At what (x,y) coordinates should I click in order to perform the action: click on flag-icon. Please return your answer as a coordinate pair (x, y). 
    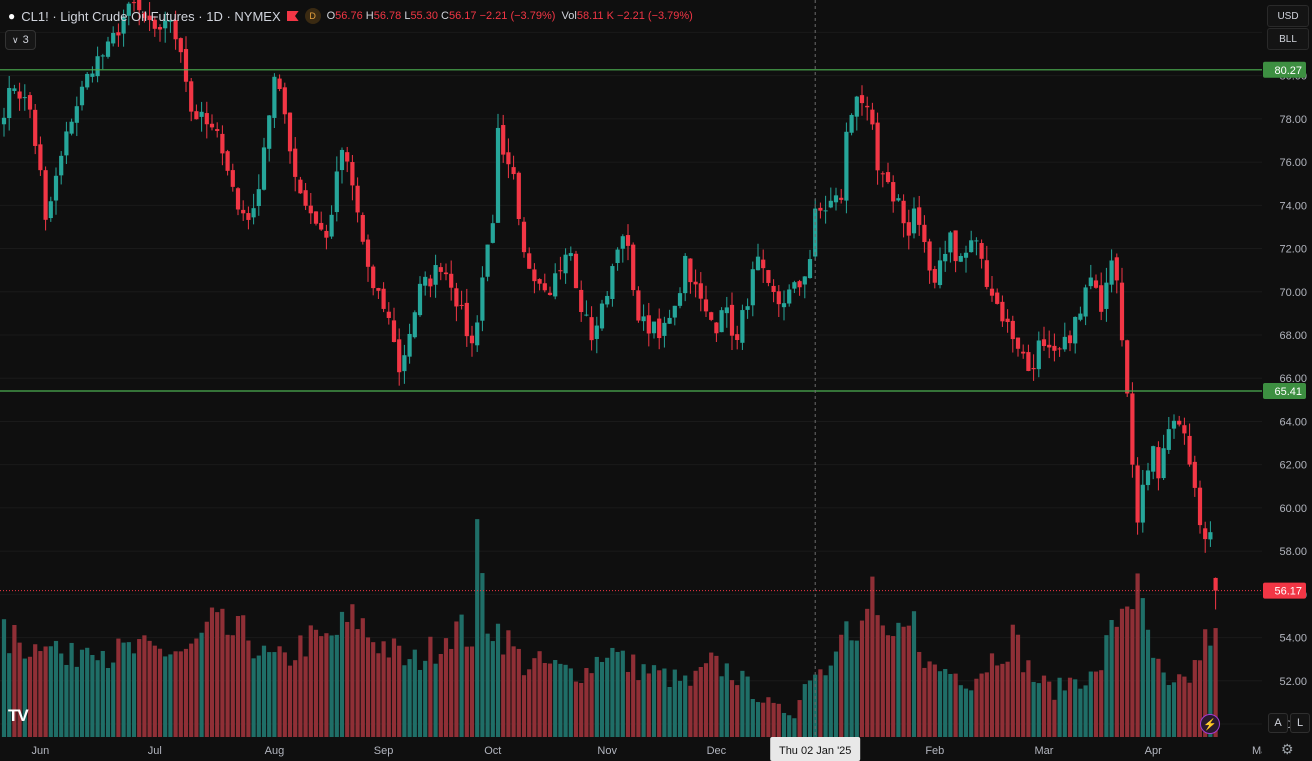
    Looking at the image, I should click on (292, 16).